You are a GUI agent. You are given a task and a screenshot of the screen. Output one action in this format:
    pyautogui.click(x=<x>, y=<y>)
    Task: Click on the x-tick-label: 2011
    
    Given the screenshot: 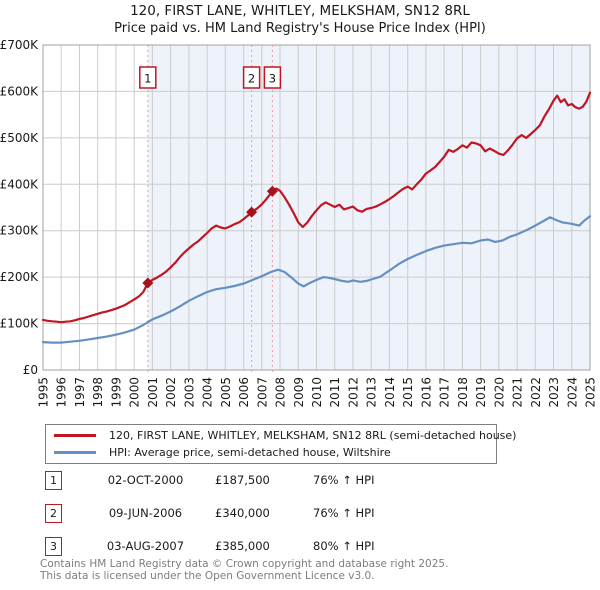 What is the action you would take?
    pyautogui.click(x=335, y=392)
    